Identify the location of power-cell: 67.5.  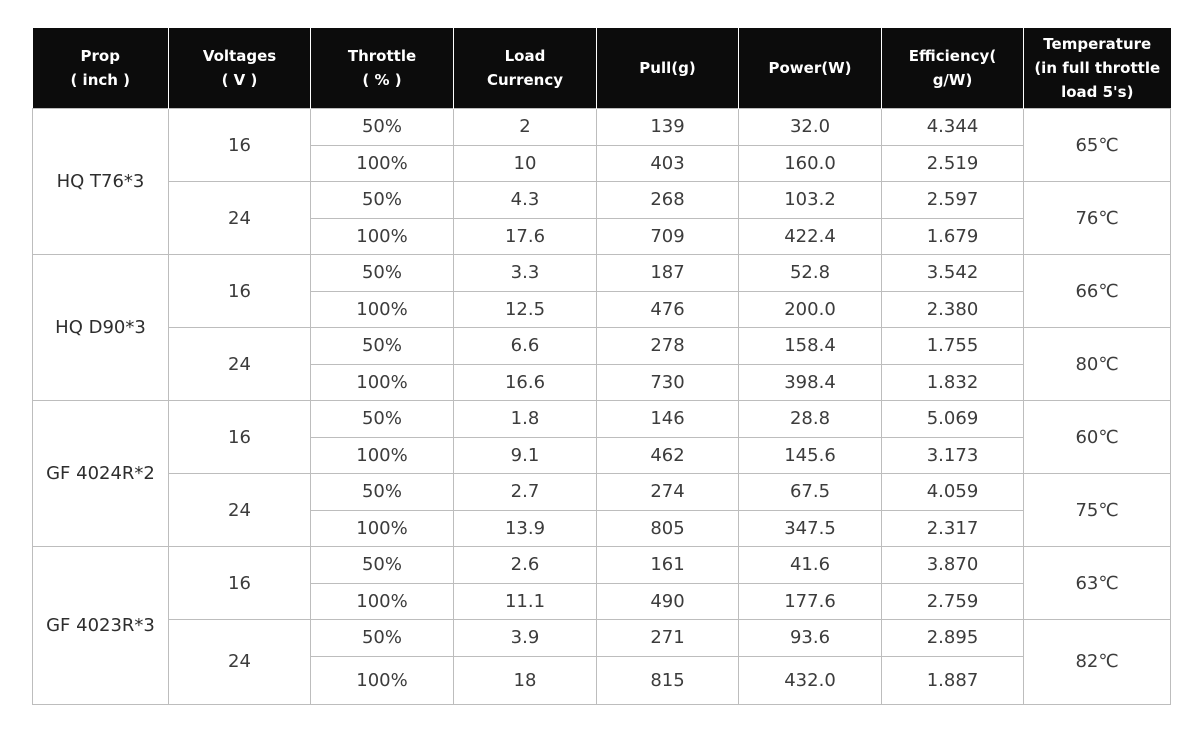
(810, 492).